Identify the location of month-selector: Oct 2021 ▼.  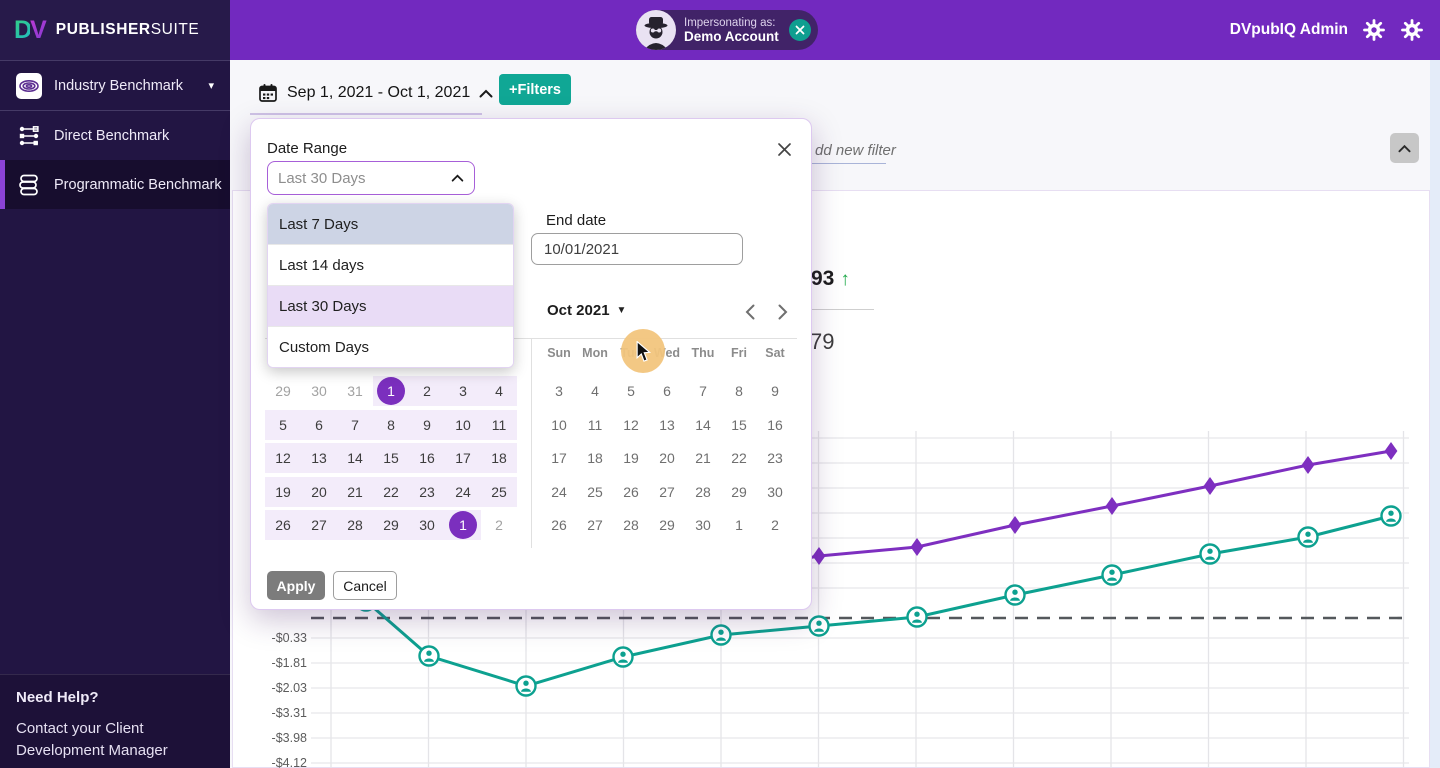
(586, 310).